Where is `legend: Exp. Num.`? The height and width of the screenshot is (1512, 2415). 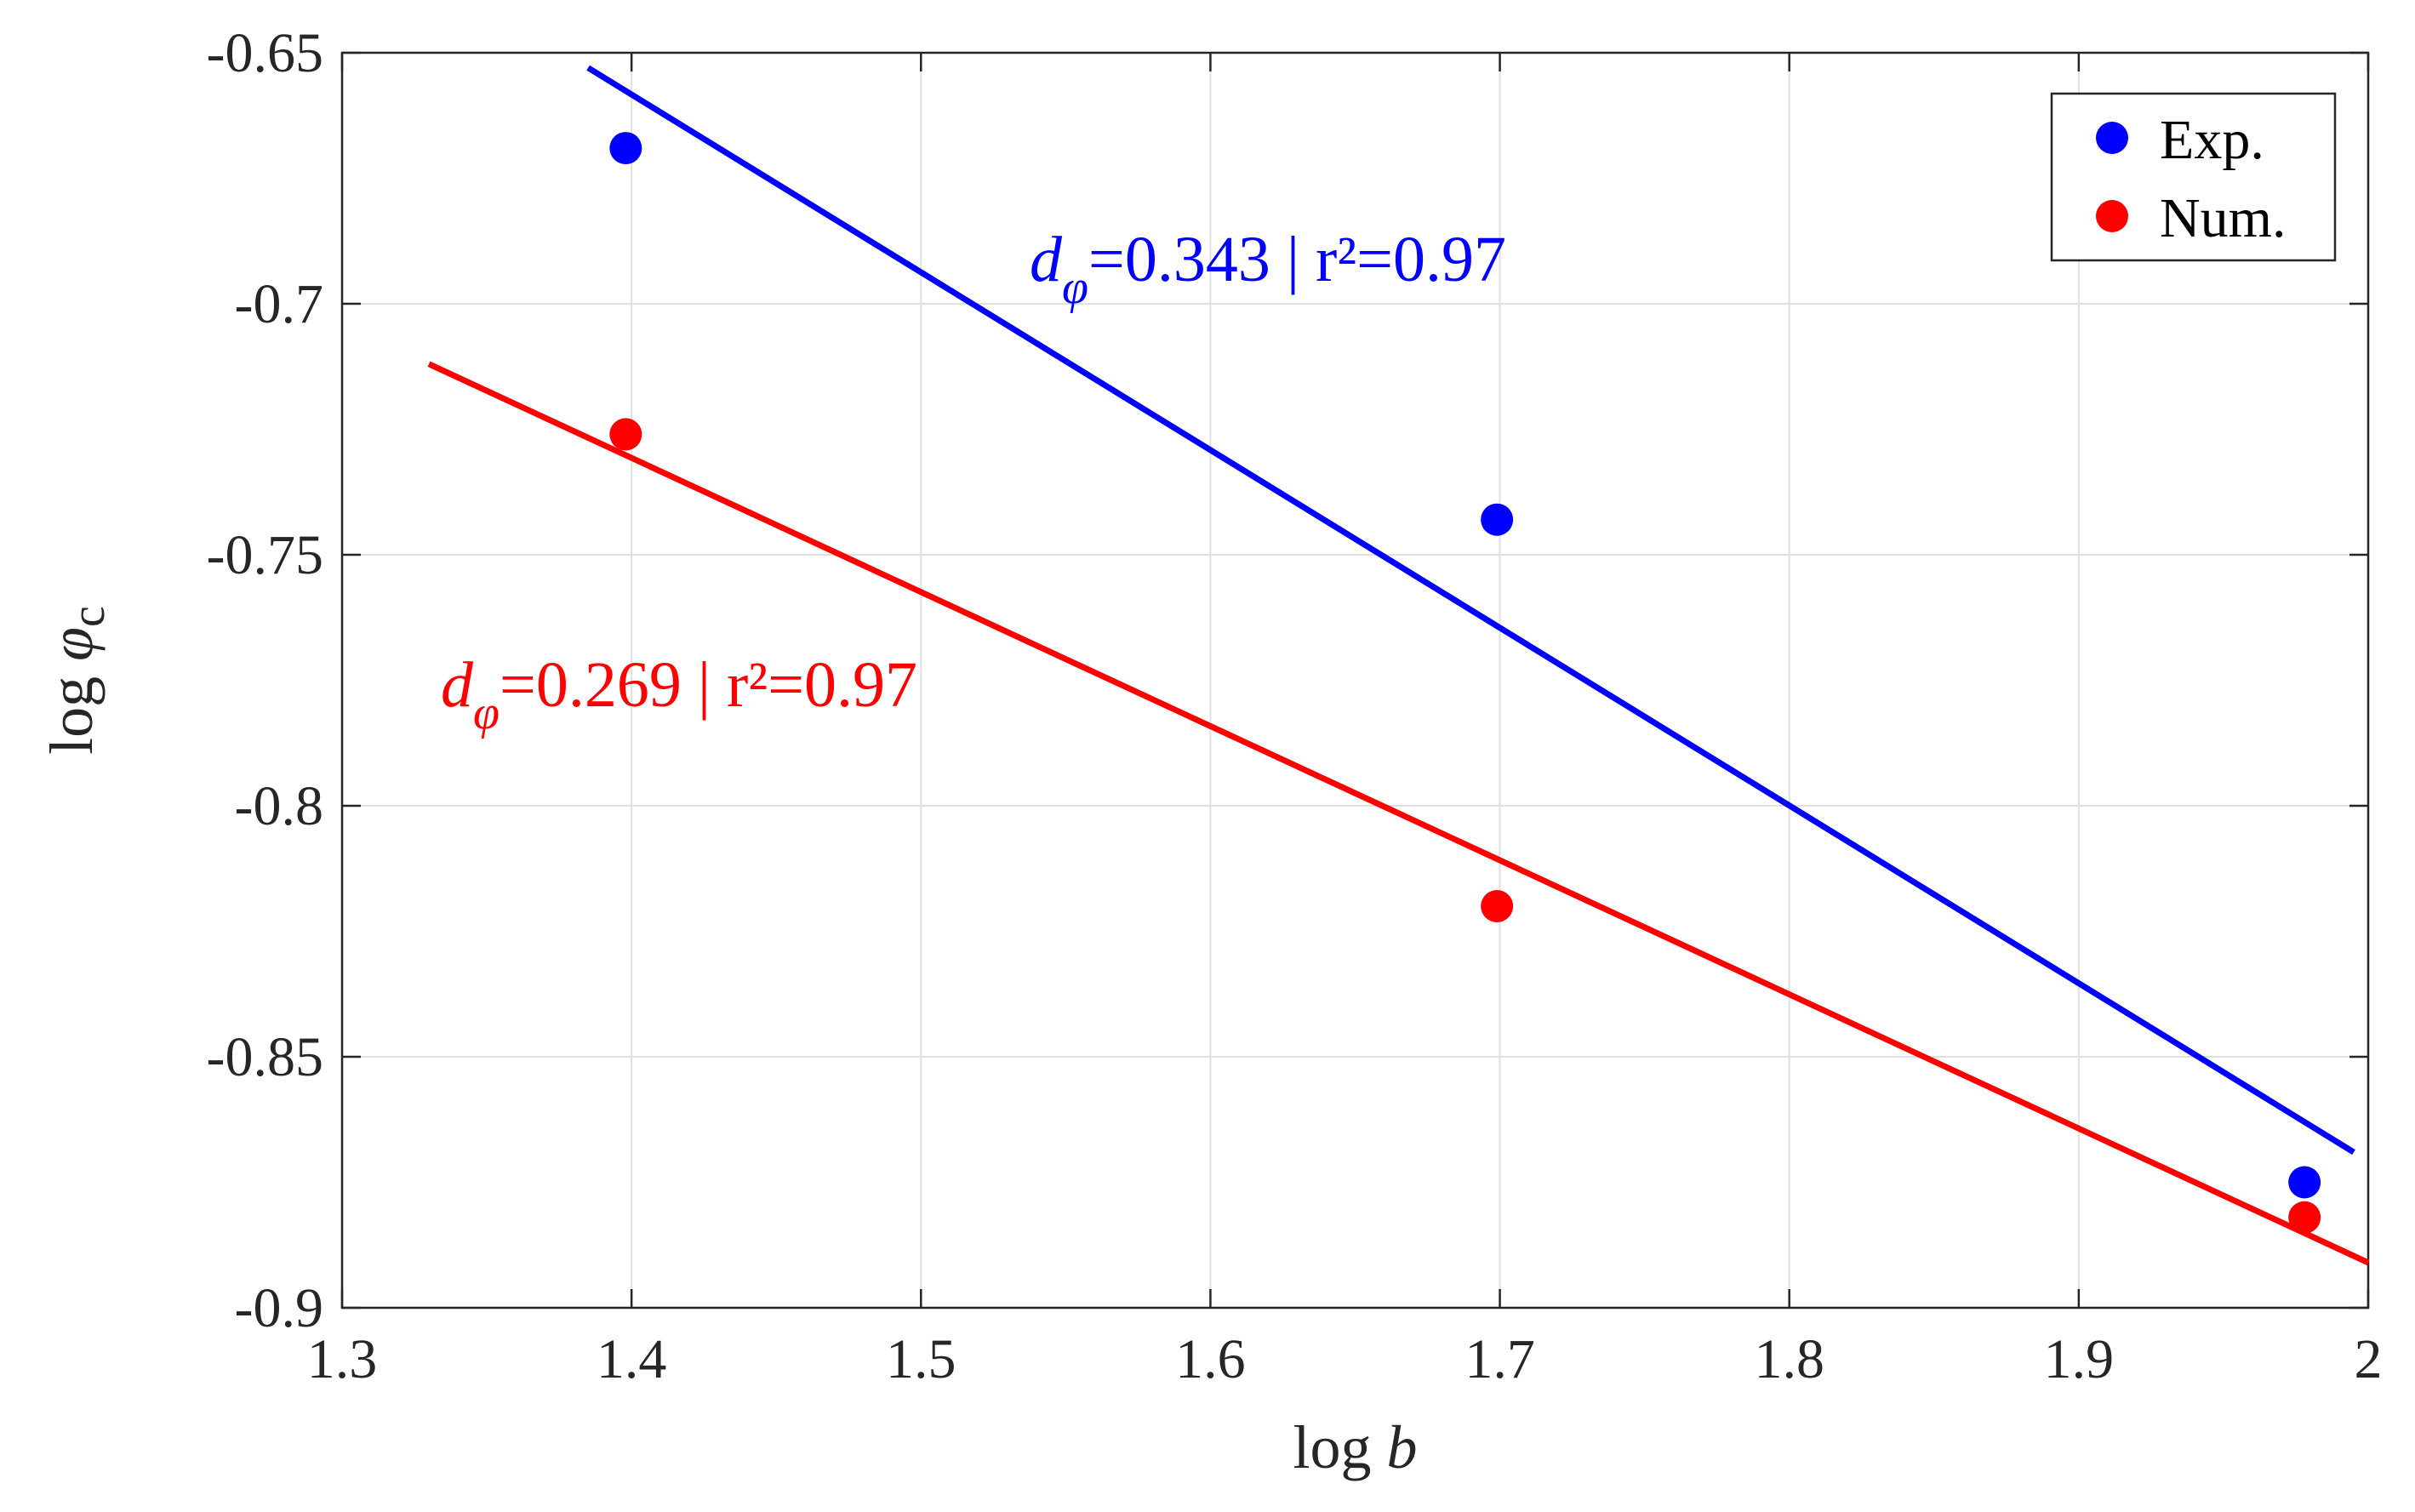 legend: Exp. Num. is located at coordinates (2193, 177).